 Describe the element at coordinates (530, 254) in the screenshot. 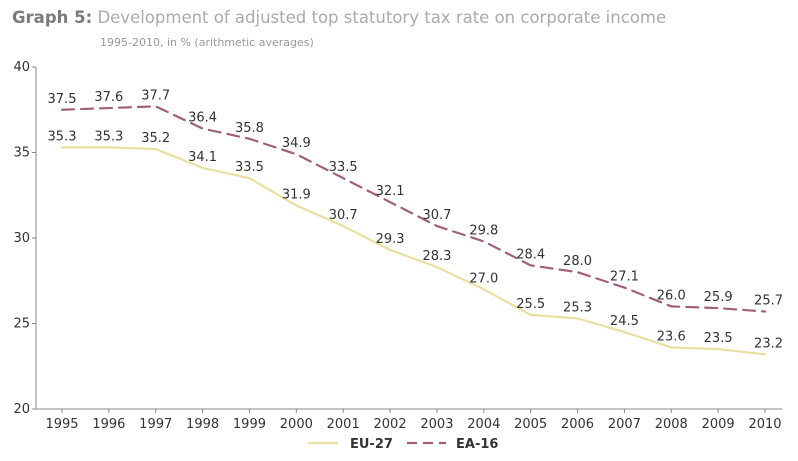

I see `data-label: 28.4` at that location.